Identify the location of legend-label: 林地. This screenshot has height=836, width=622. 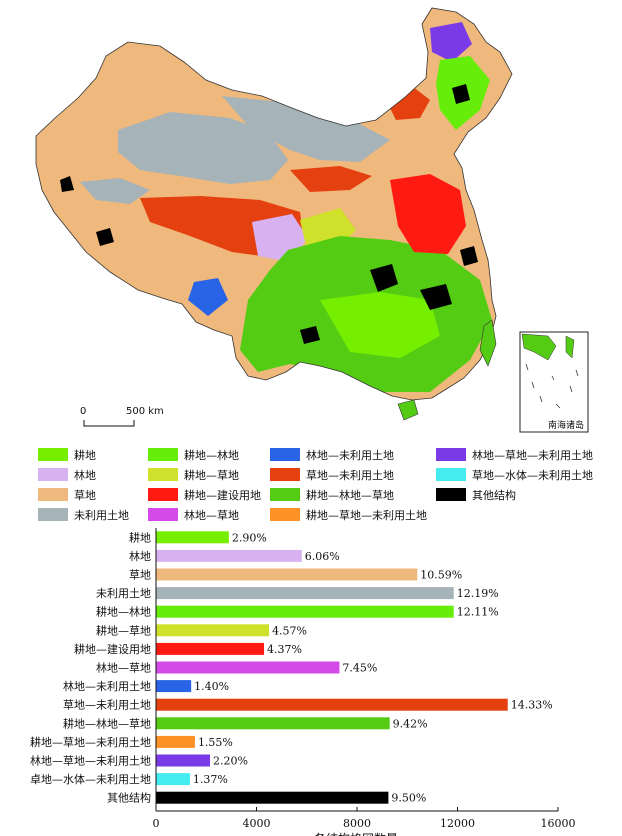
(85, 475).